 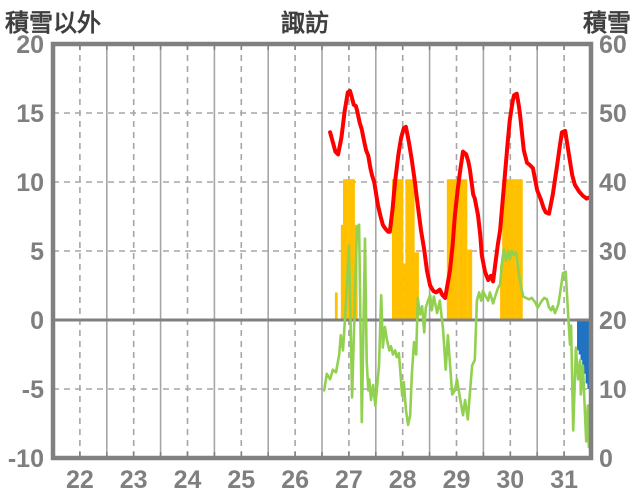 What do you see at coordinates (403, 480) in the screenshot?
I see `svg-text: 28` at bounding box center [403, 480].